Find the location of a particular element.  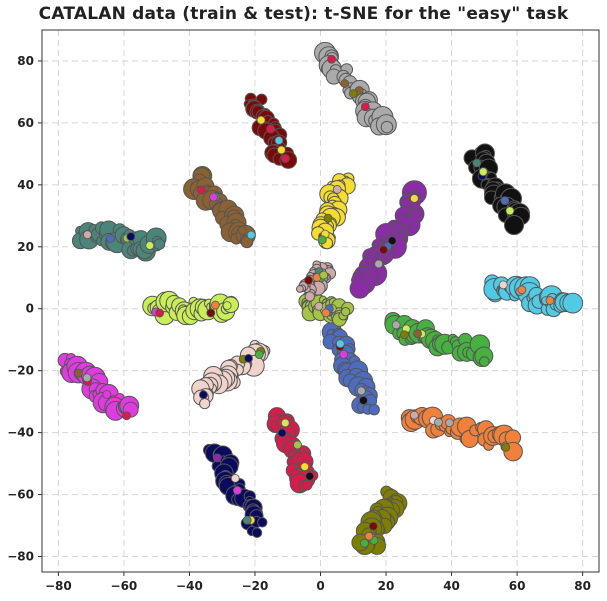

y-tick-label: −60 is located at coordinates (20, 495).